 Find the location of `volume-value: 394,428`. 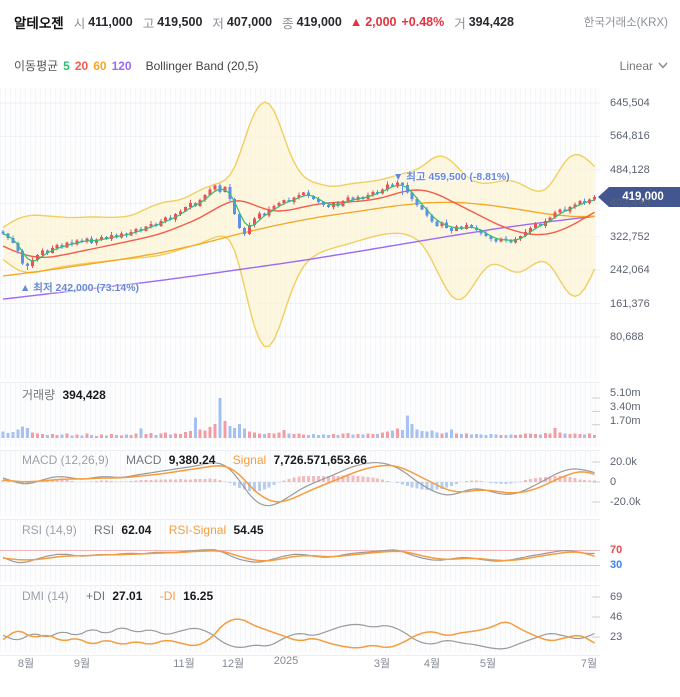

volume-value: 394,428 is located at coordinates (491, 22).